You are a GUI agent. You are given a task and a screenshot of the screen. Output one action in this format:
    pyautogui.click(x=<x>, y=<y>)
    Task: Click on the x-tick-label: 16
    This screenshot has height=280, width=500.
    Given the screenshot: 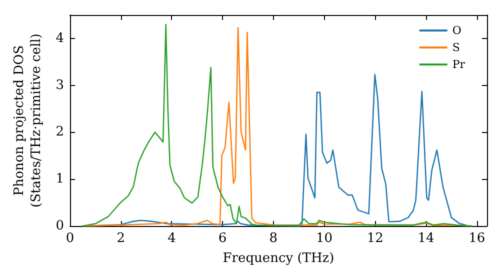 What is the action you would take?
    pyautogui.click(x=477, y=238)
    